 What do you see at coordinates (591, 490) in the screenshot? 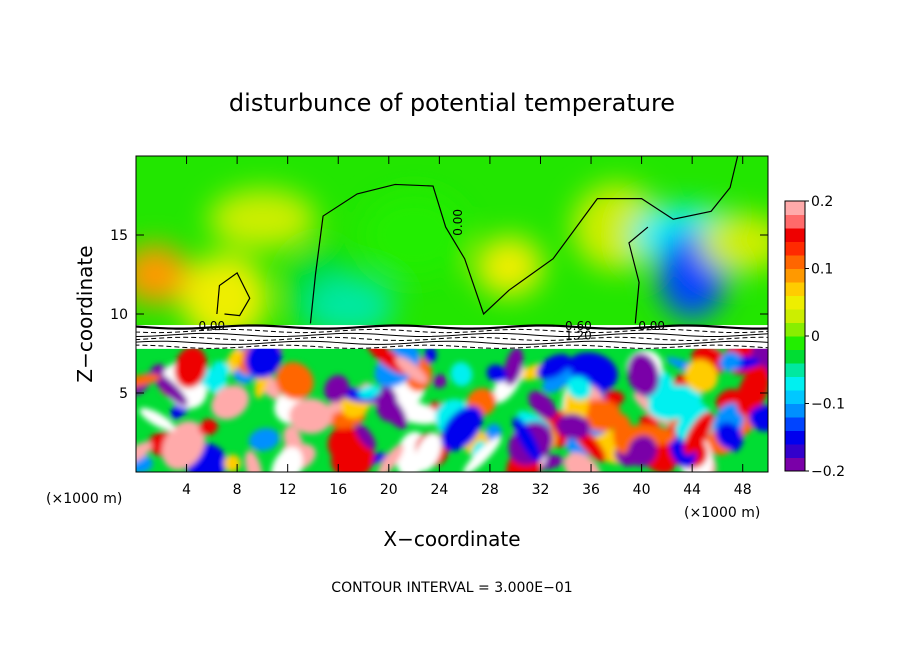
I see `x-tick-label-8: 36` at bounding box center [591, 490].